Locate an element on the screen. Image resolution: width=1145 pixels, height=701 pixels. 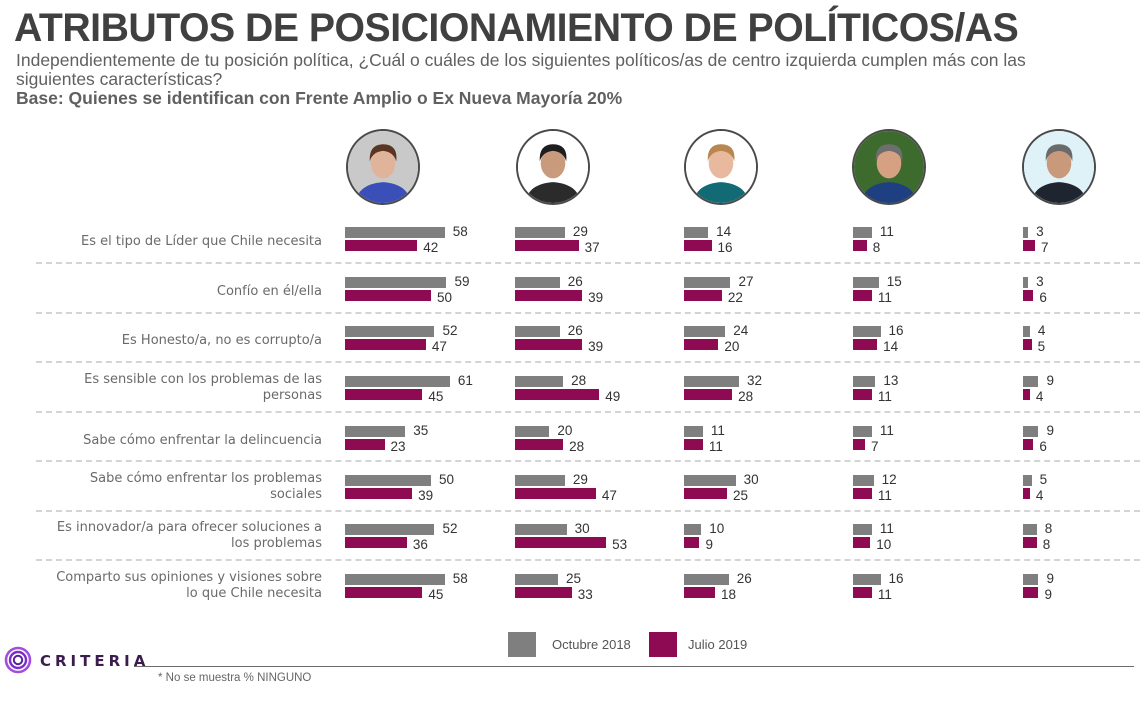
data-label-oct-politician-3-row-1: 14 is located at coordinates (724, 231).